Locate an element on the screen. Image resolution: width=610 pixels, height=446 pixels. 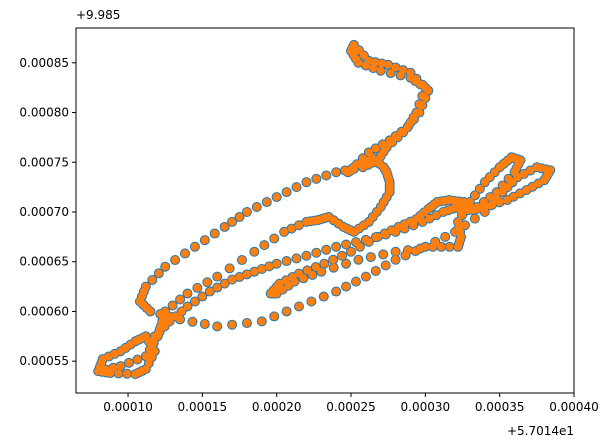
y-tick-label: 0.00085 is located at coordinates (44, 63).